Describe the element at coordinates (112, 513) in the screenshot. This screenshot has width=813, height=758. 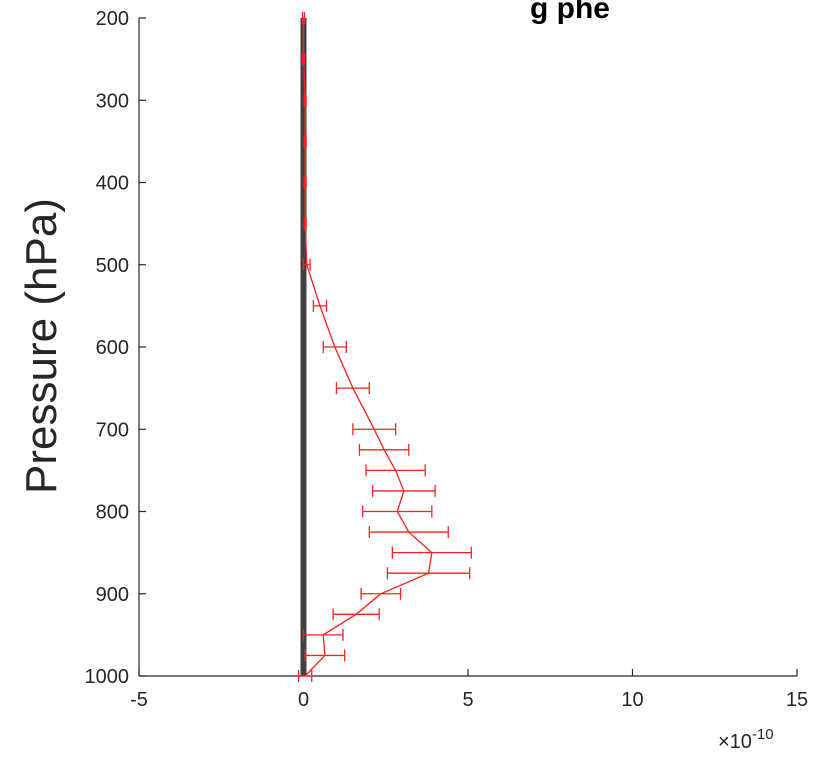
I see `y-tick-label: 800` at that location.